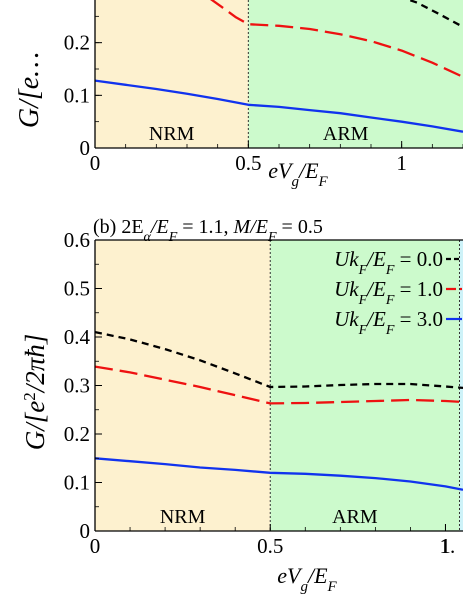 The image size is (463, 599). What do you see at coordinates (388, 262) in the screenshot?
I see `legend-label-0: UkF/EF = 0.0` at bounding box center [388, 262].